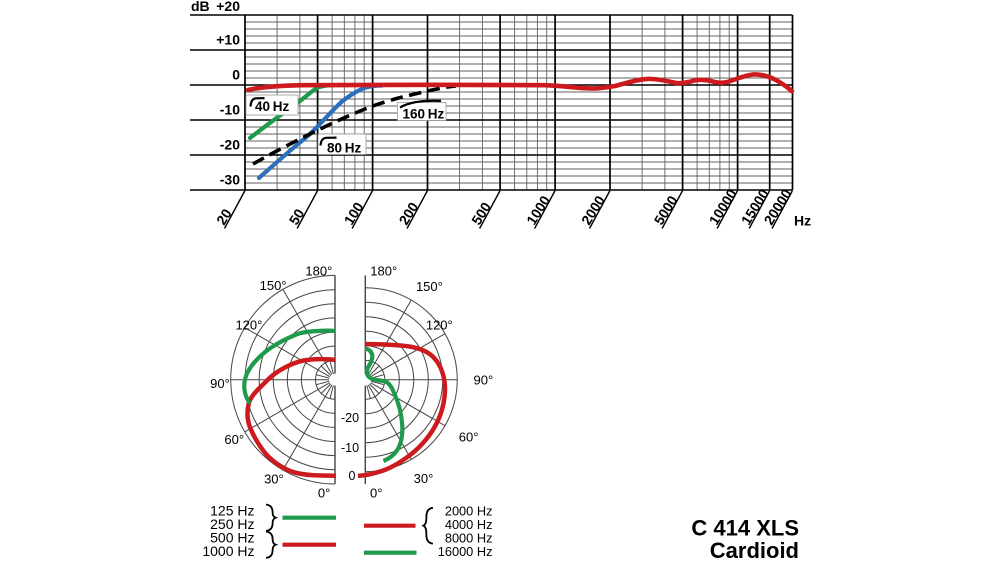  Describe the element at coordinates (228, 40) in the screenshot. I see `svg-text: +10` at that location.